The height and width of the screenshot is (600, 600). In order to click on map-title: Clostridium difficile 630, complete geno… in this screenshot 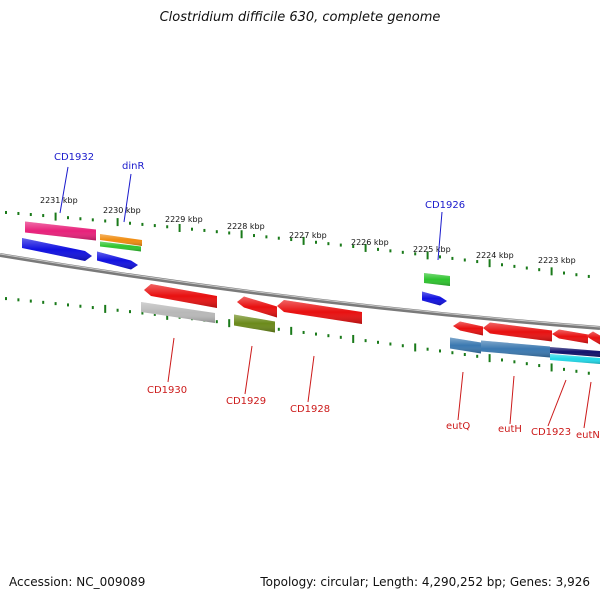, I will do `click(300, 17)`.